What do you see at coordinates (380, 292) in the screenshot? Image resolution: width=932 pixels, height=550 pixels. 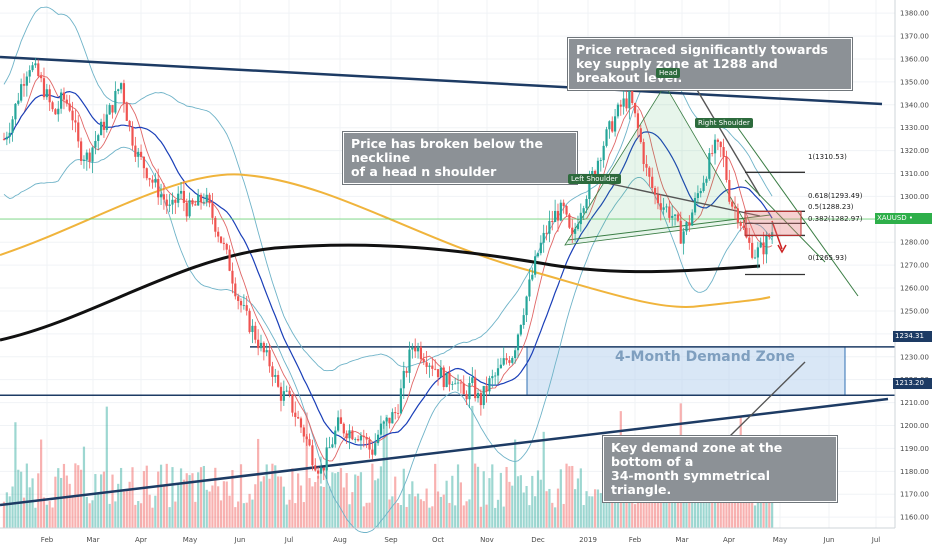 I see `ma-long-line` at bounding box center [380, 292].